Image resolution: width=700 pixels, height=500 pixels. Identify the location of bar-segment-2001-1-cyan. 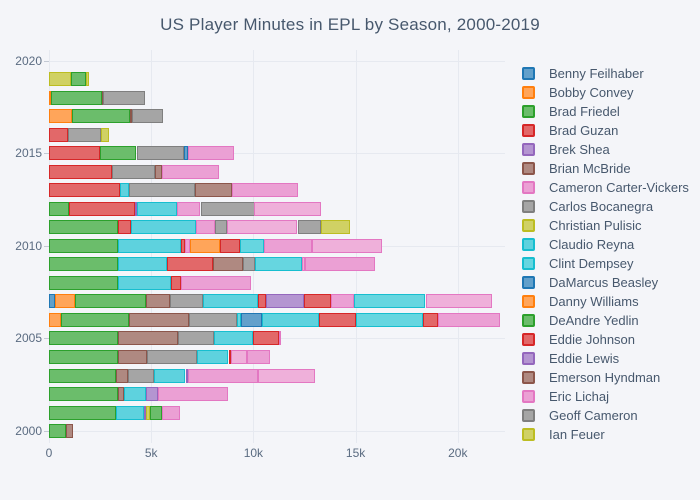
(129, 412).